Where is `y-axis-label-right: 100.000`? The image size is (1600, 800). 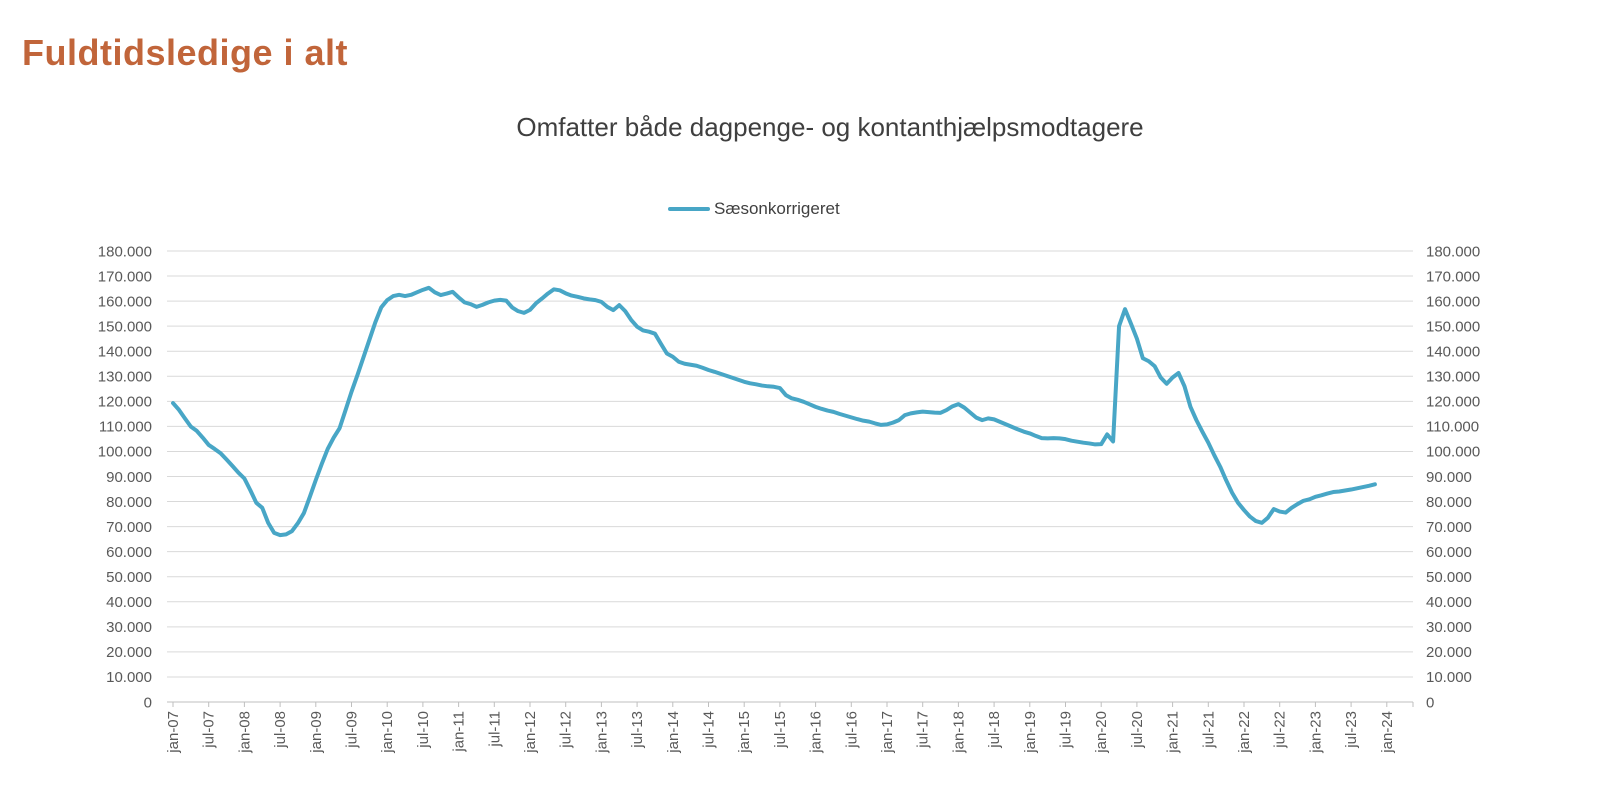 y-axis-label-right: 100.000 is located at coordinates (1453, 452).